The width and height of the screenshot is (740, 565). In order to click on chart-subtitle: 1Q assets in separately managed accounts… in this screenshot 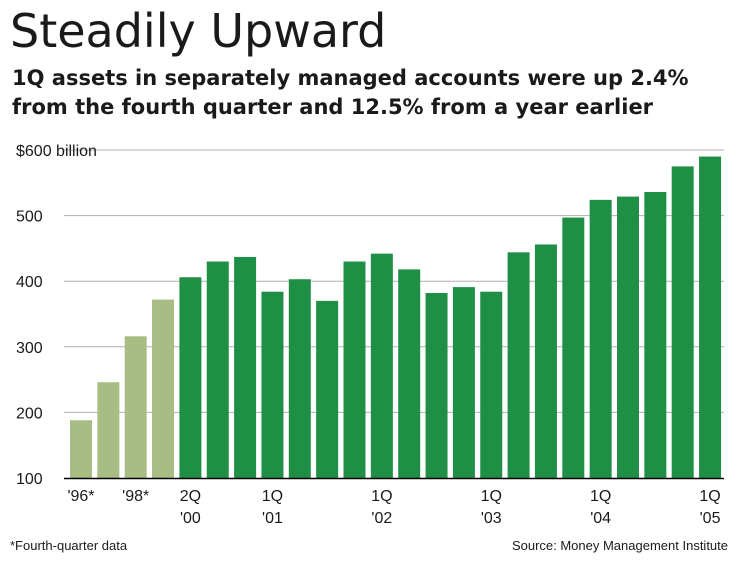, I will do `click(350, 92)`.